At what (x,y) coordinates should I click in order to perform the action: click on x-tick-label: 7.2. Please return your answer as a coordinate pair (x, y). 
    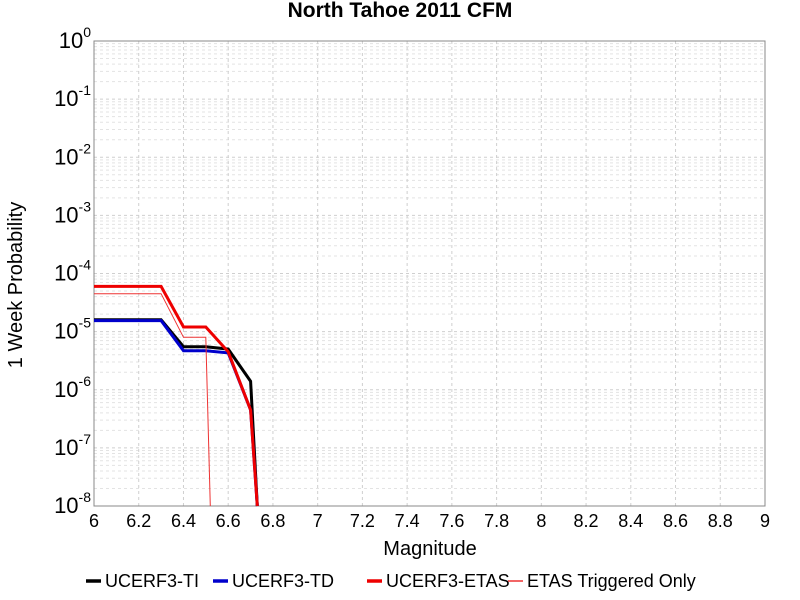
    Looking at the image, I should click on (362, 521).